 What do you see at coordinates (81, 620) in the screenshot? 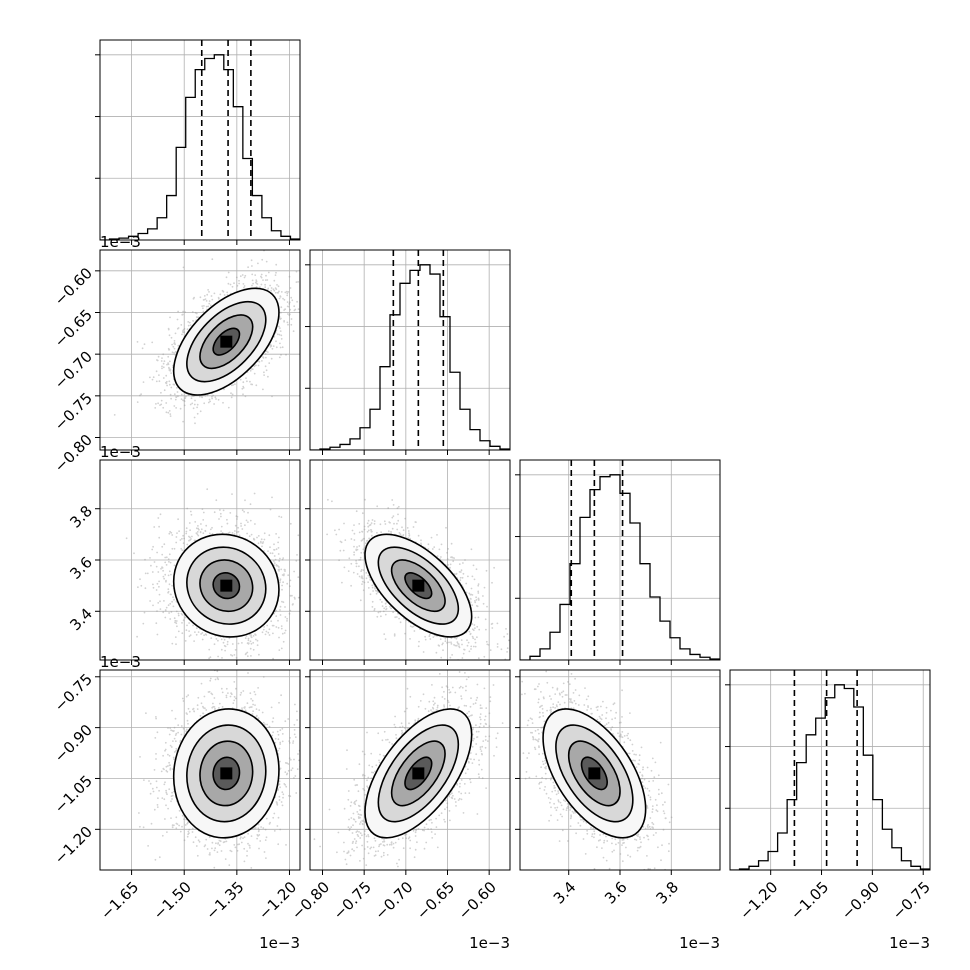
I see `y-tick-label: 3.4` at bounding box center [81, 620].